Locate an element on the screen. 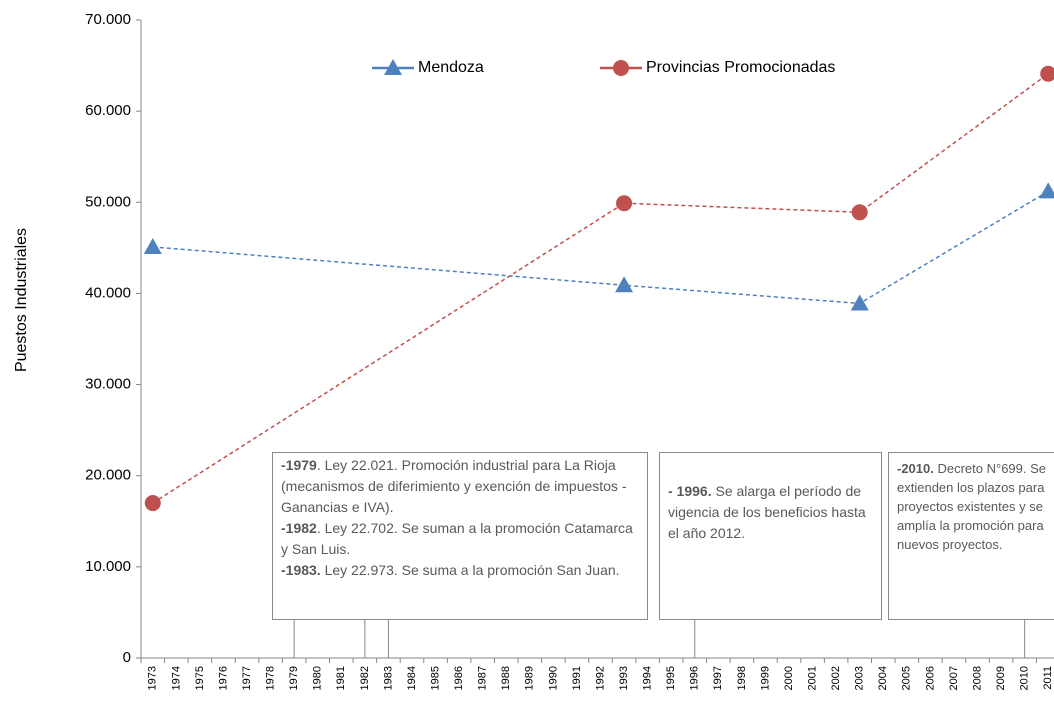 The width and height of the screenshot is (1054, 713). y-tick-label: 40.000 is located at coordinates (108, 292).